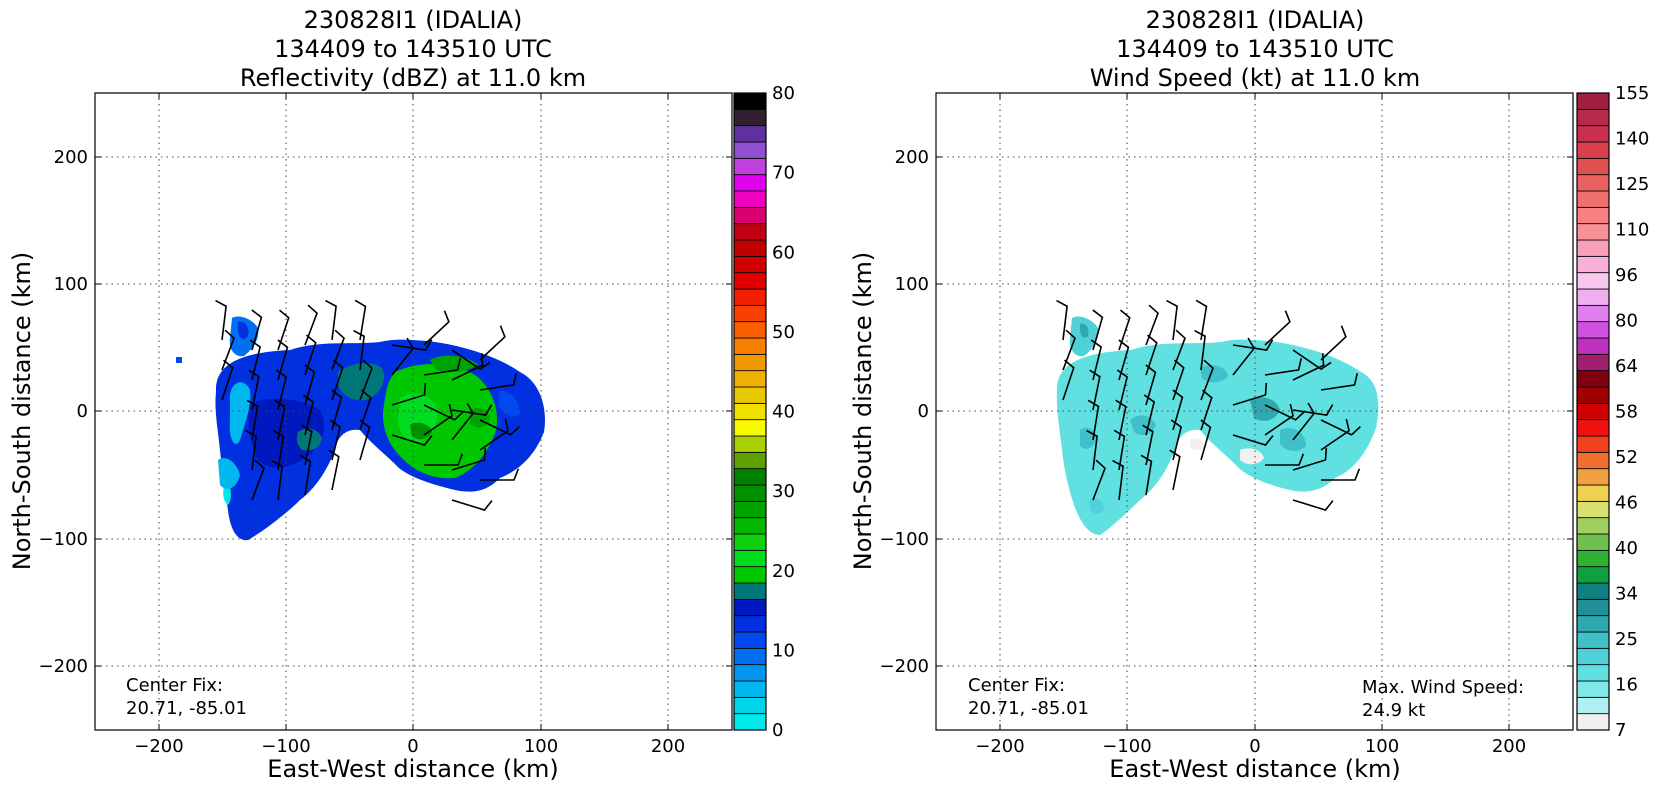 The width and height of the screenshot is (1655, 787). Describe the element at coordinates (912, 157) in the screenshot. I see `right-ytick-label: 200` at that location.